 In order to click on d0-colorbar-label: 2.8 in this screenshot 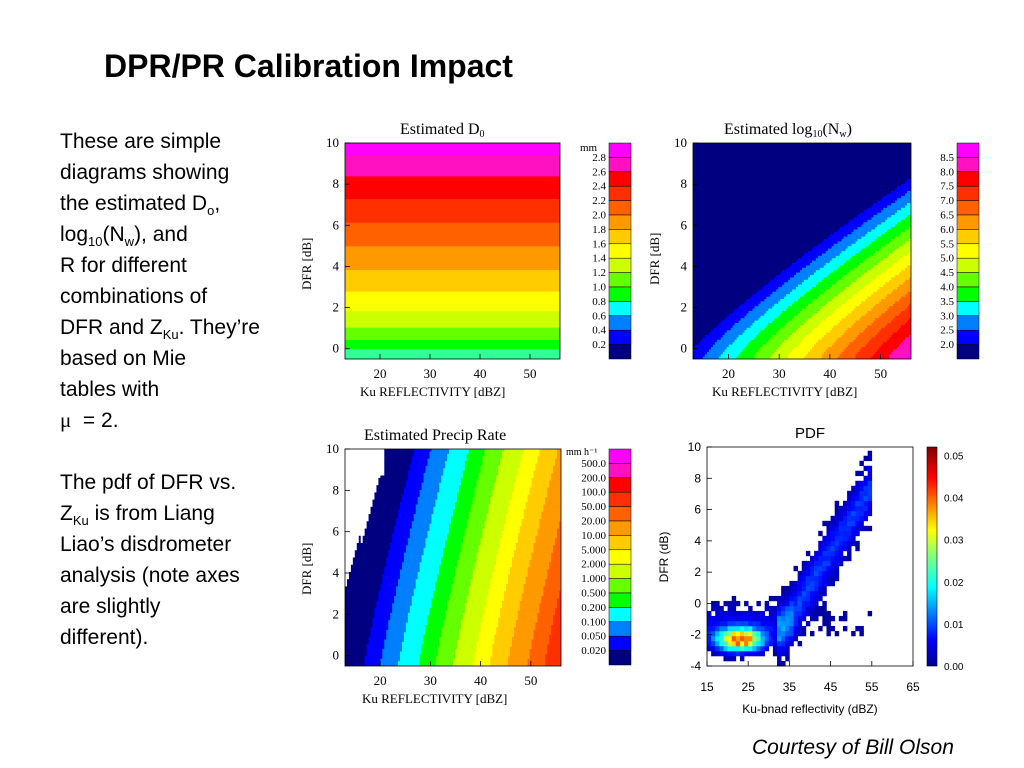, I will do `click(599, 158)`.